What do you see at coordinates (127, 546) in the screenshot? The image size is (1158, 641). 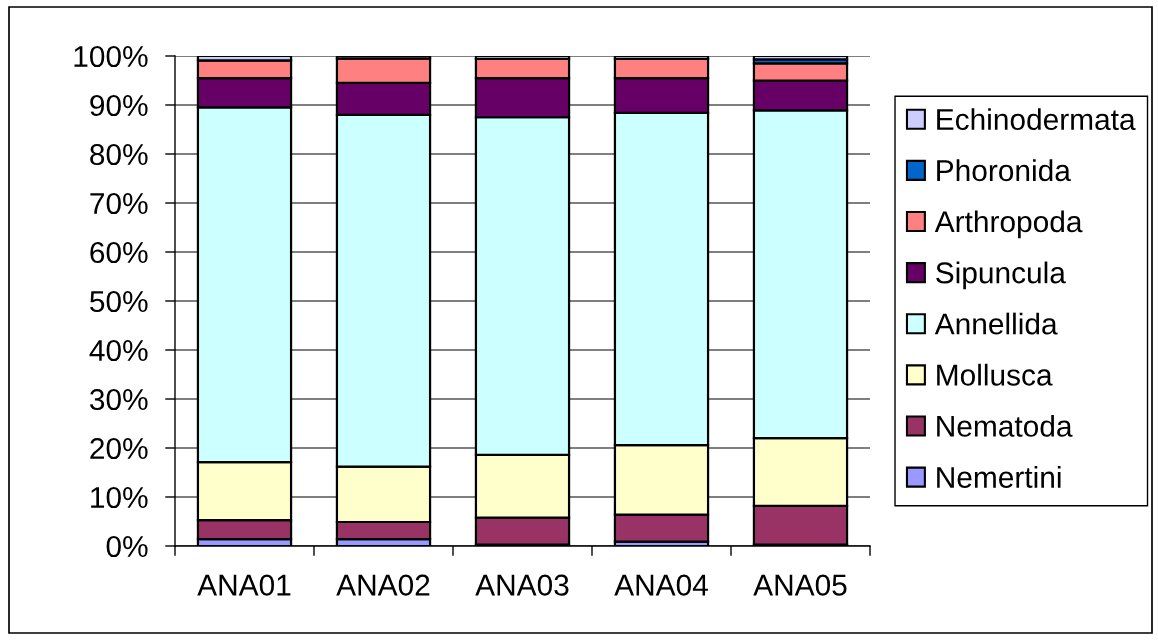 I see `y-tick-label: 0%` at bounding box center [127, 546].